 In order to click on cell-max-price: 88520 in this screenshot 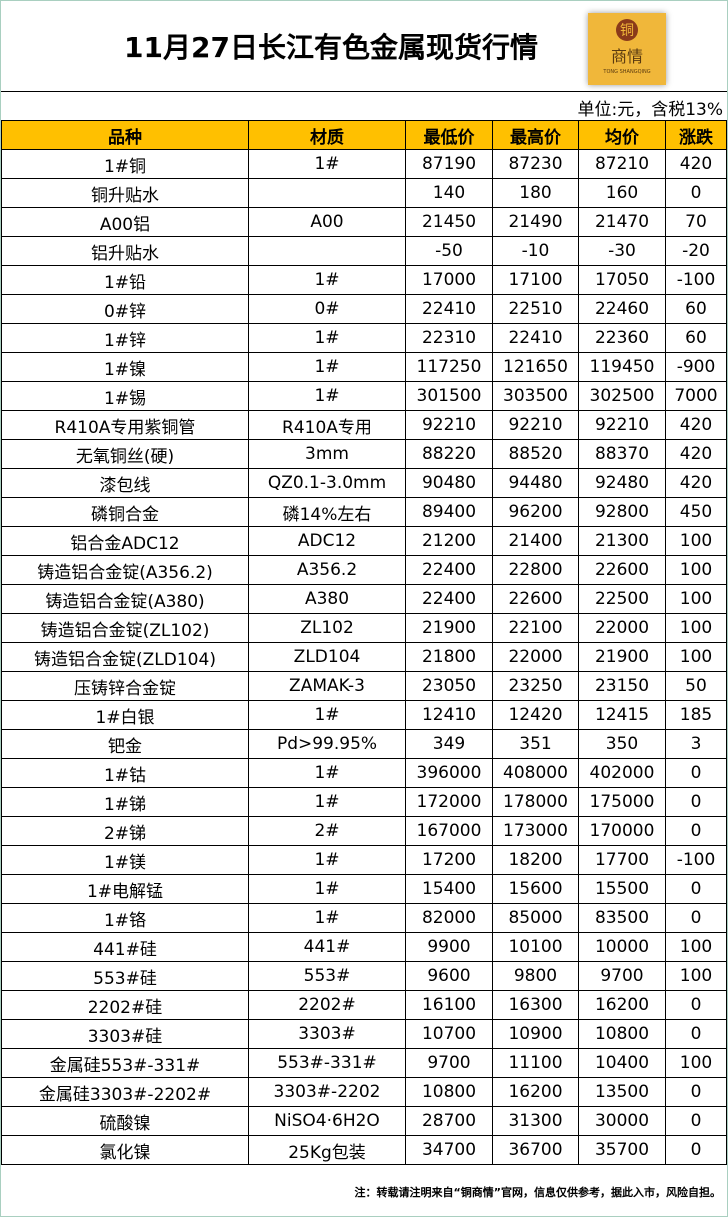, I will do `click(535, 454)`.